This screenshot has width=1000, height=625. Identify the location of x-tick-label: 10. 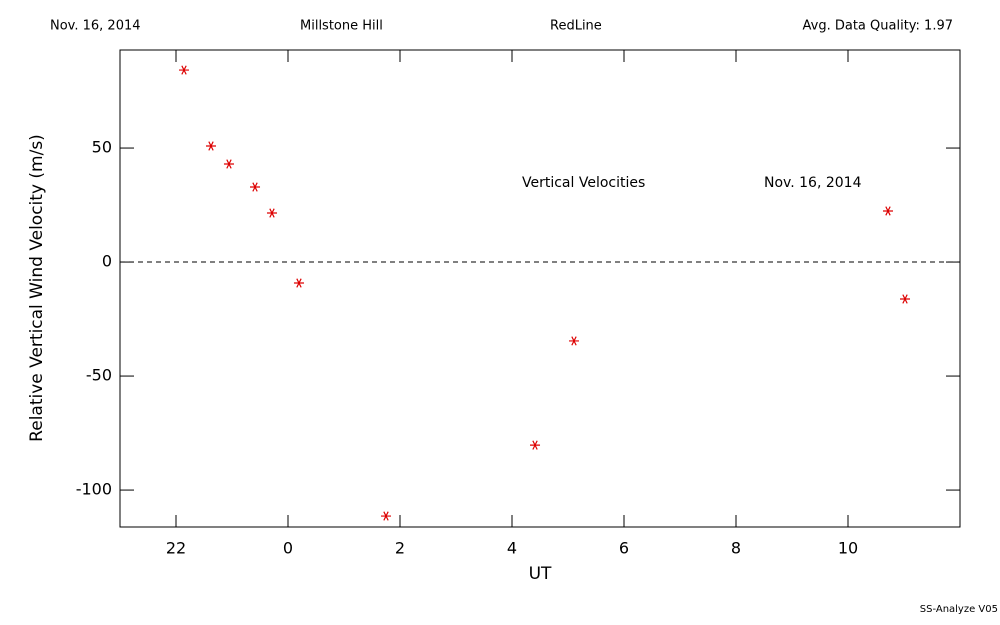
(848, 548).